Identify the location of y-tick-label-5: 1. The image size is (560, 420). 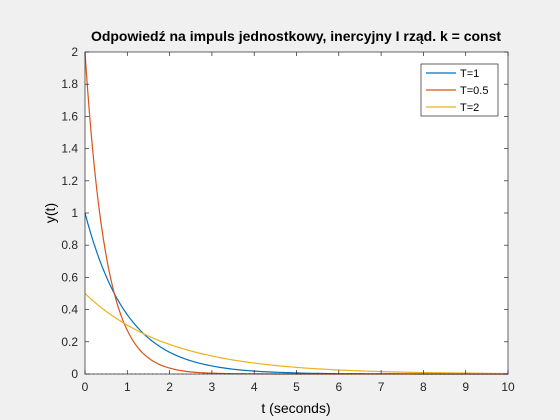
(74, 213).